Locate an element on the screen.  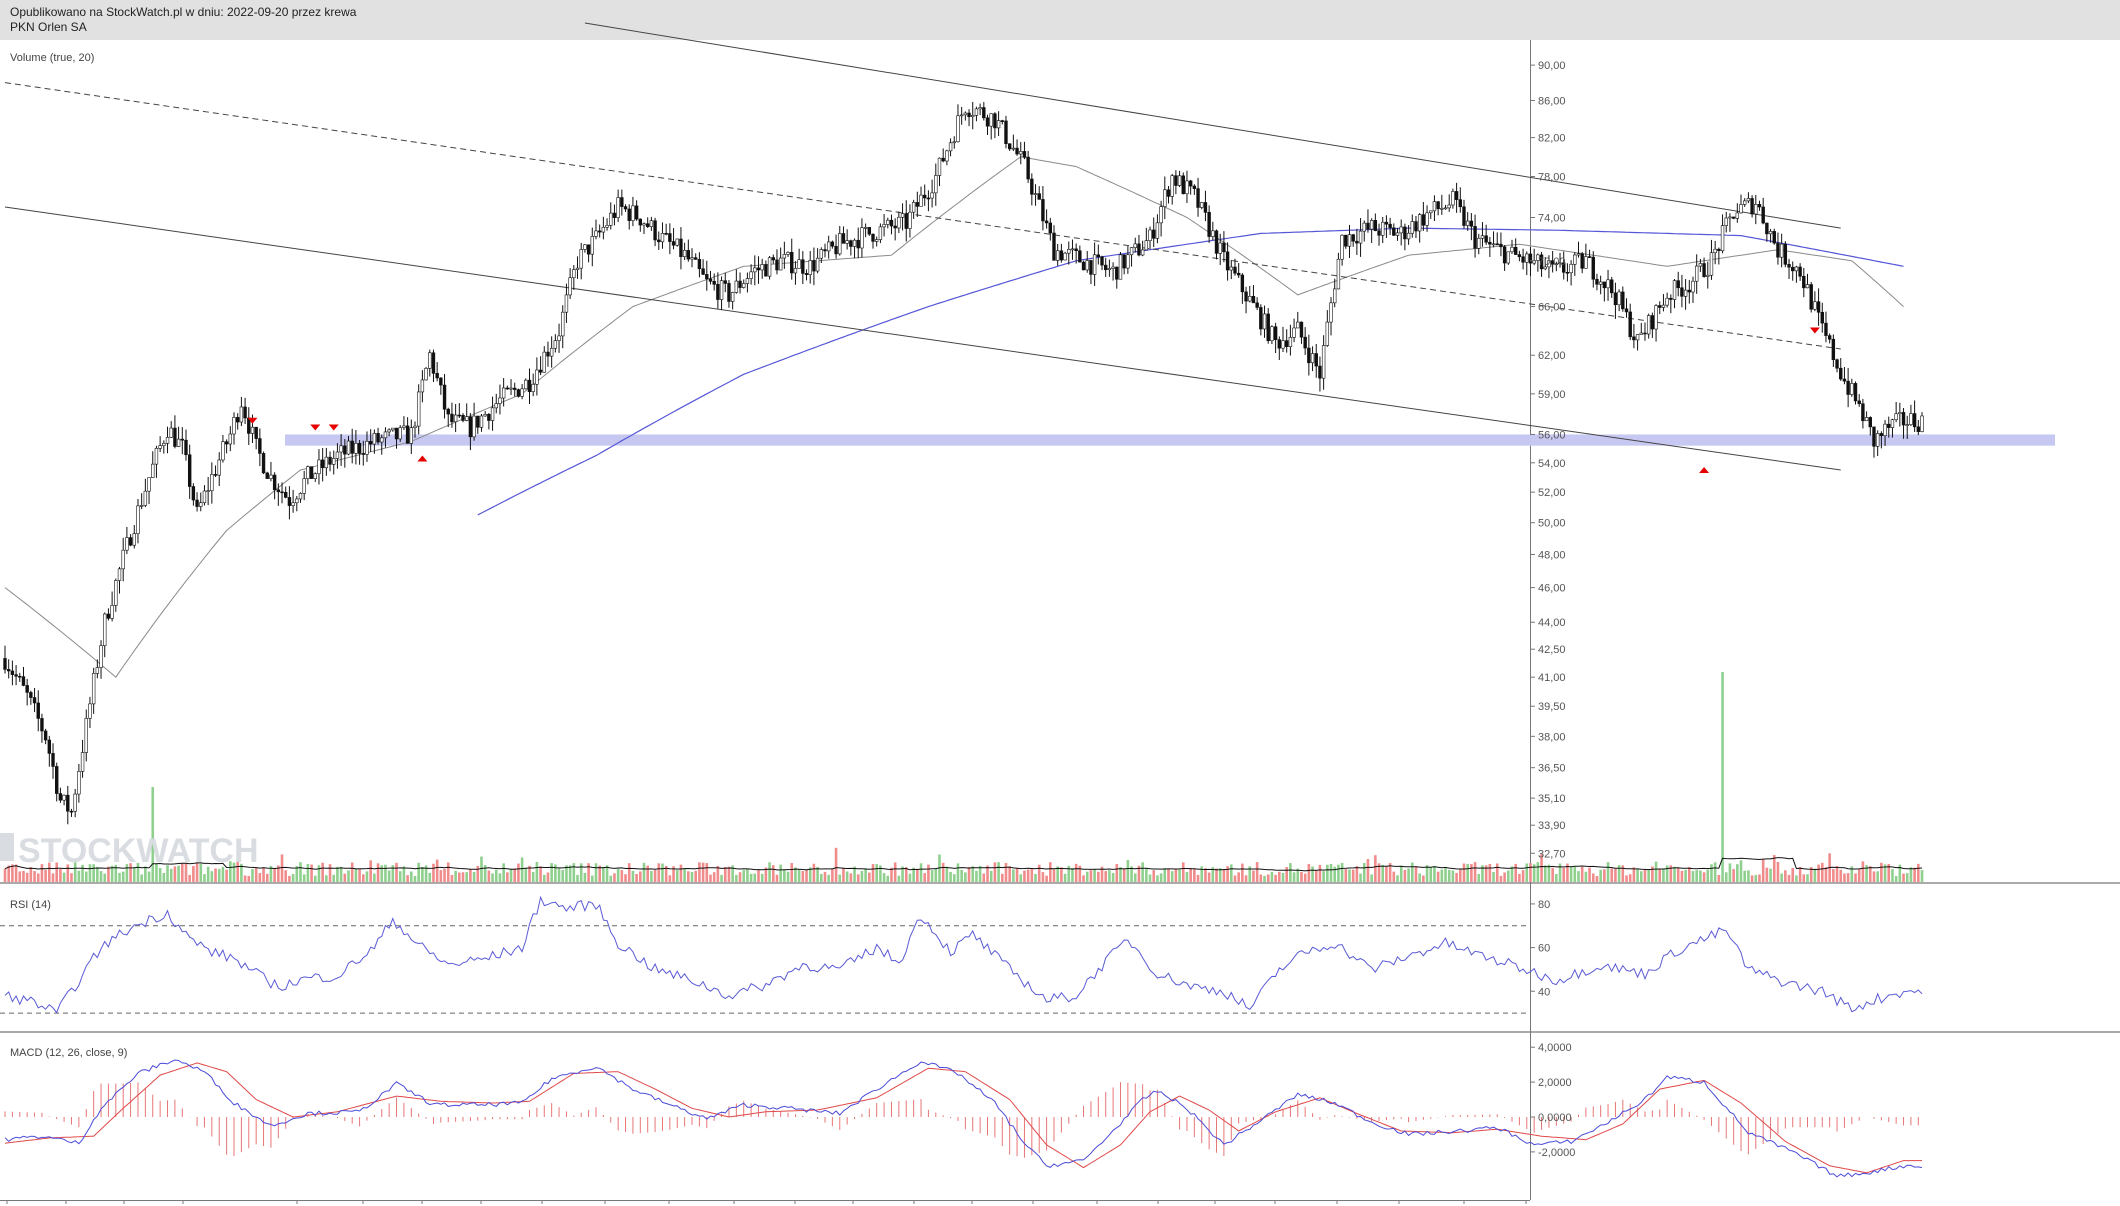
support-band is located at coordinates (1170, 440).